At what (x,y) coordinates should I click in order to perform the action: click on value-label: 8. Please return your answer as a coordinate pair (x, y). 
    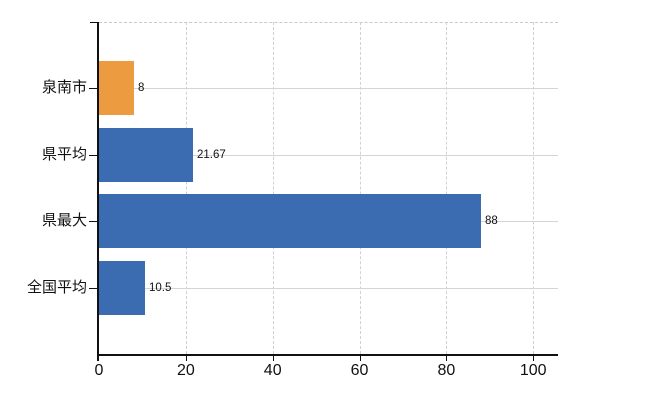
    Looking at the image, I should click on (141, 88).